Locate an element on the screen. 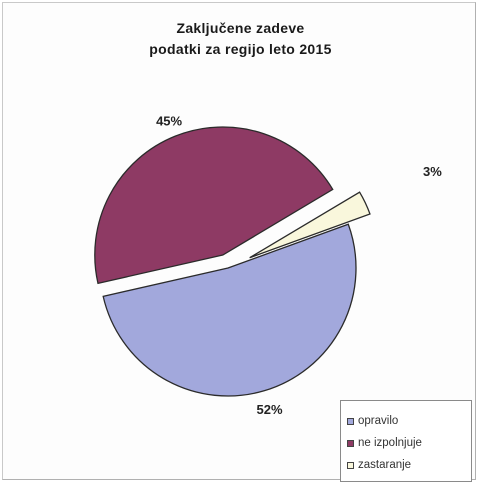  legend-swatch-ne-izpolnjuje is located at coordinates (350, 443).